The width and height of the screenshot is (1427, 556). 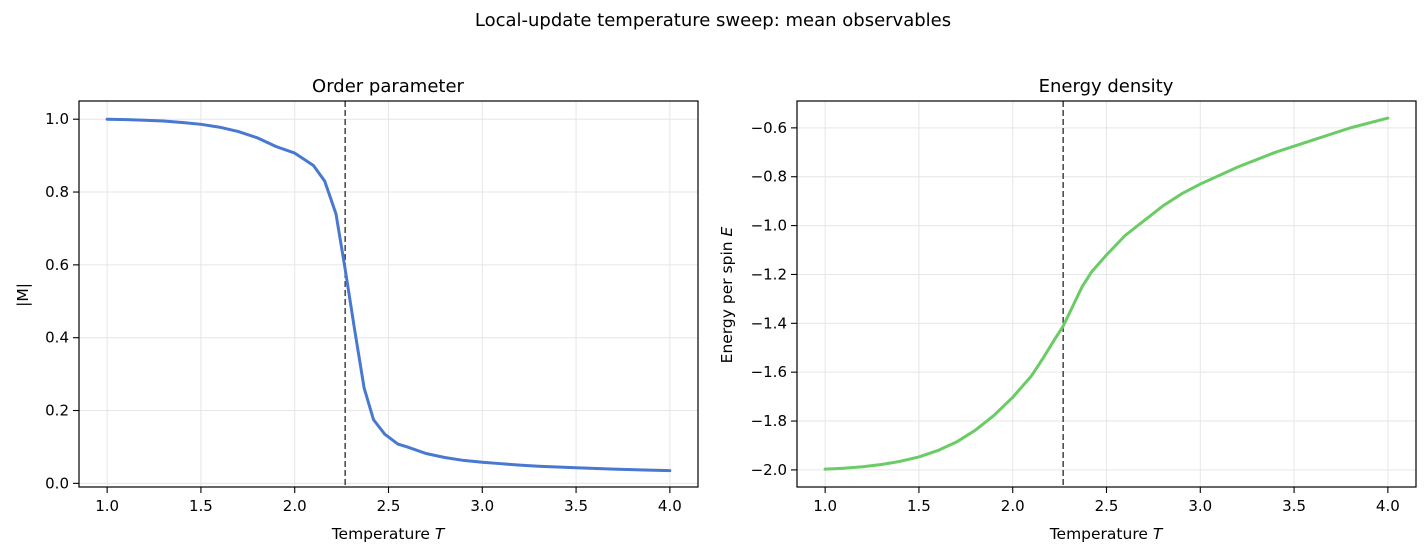 I want to click on y-tick-label: −1.6, so click(x=769, y=372).